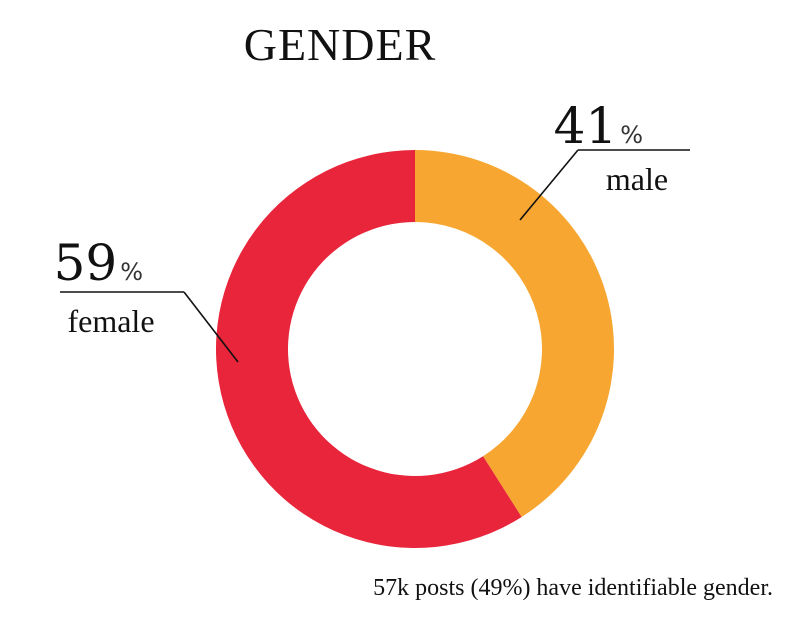  Describe the element at coordinates (631, 135) in the screenshot. I see `percent-sign-male: %` at that location.